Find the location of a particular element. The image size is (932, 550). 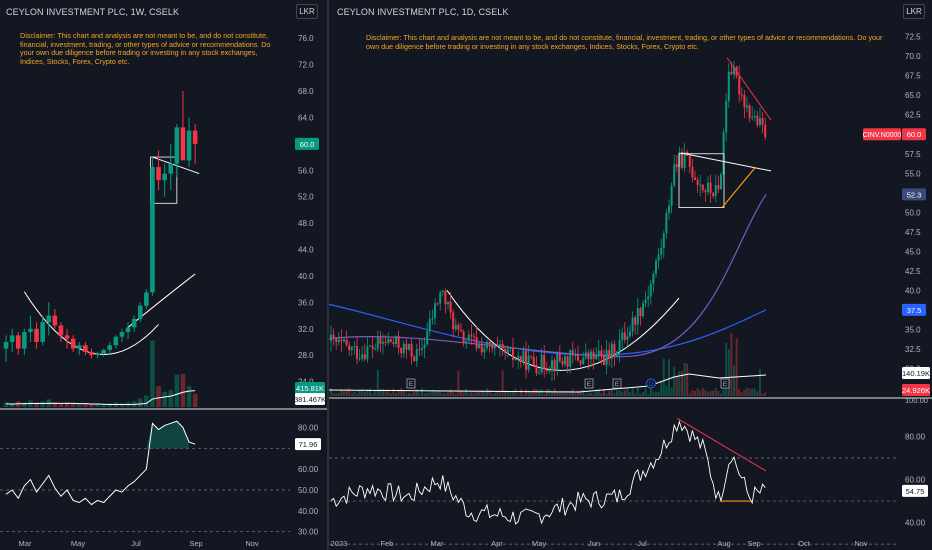

daily-xtick: May is located at coordinates (539, 543).